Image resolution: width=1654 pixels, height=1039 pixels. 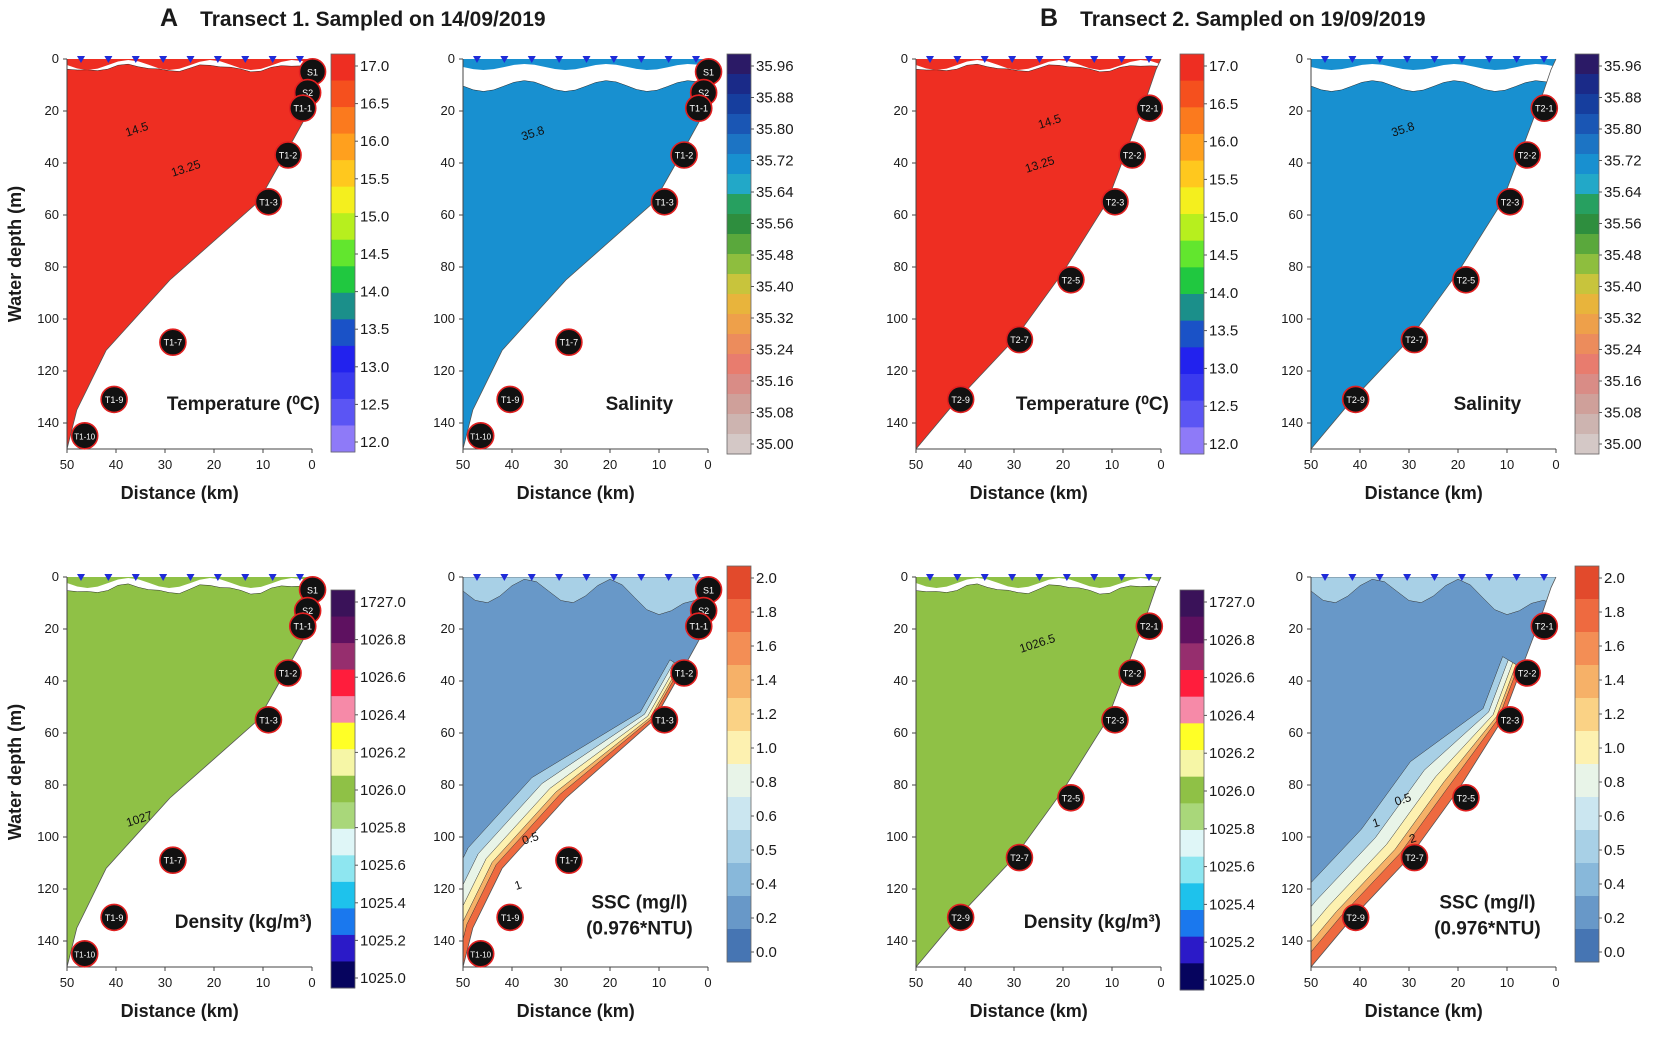 I want to click on y-tick-label: 40, so click(x=1296, y=162).